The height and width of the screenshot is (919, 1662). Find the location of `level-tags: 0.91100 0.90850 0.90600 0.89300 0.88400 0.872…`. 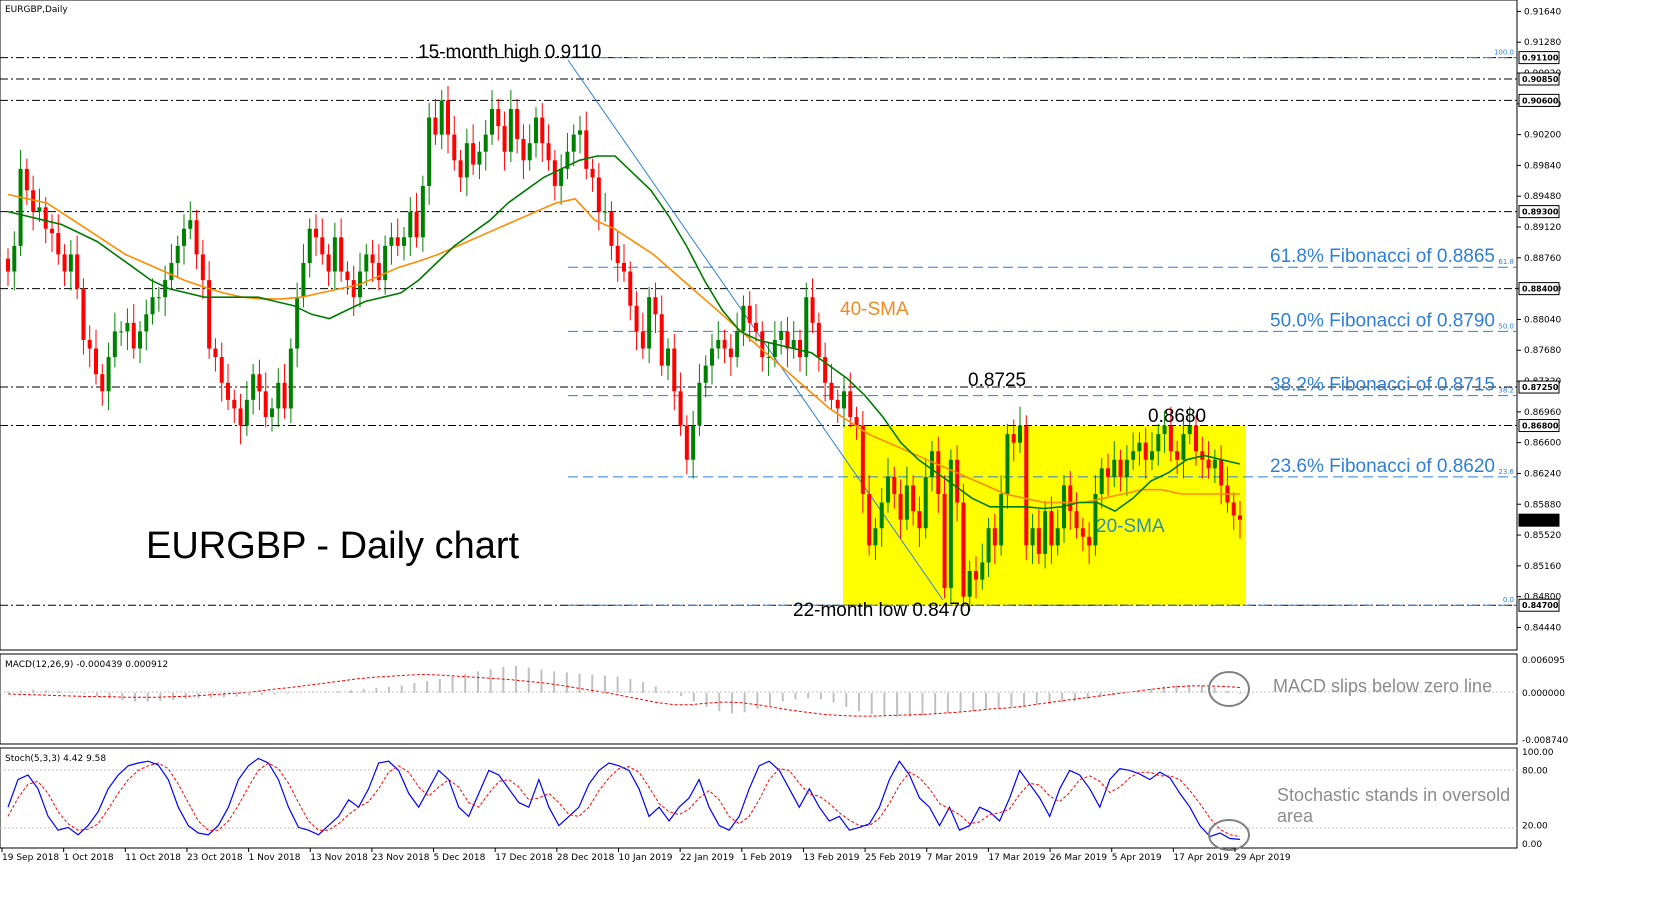

level-tags: 0.91100 0.90850 0.90600 0.89300 0.88400 0.872… is located at coordinates (1539, 331).